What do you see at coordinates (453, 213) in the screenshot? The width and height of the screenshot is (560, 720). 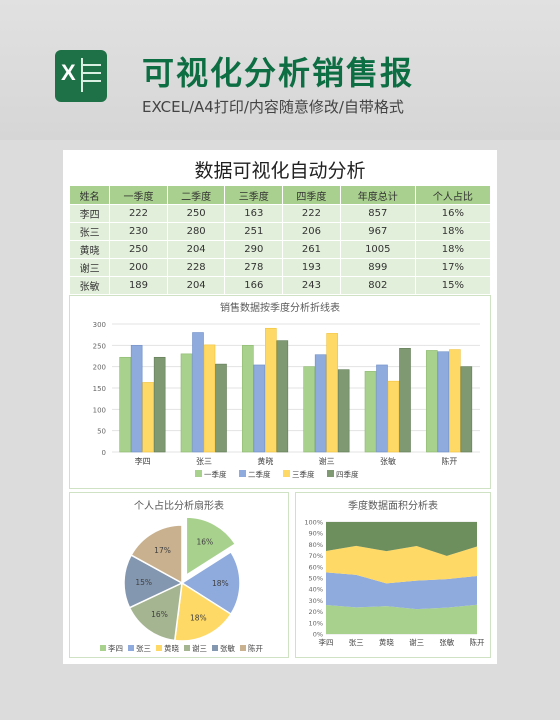 I see `table-cell: 16%` at bounding box center [453, 213].